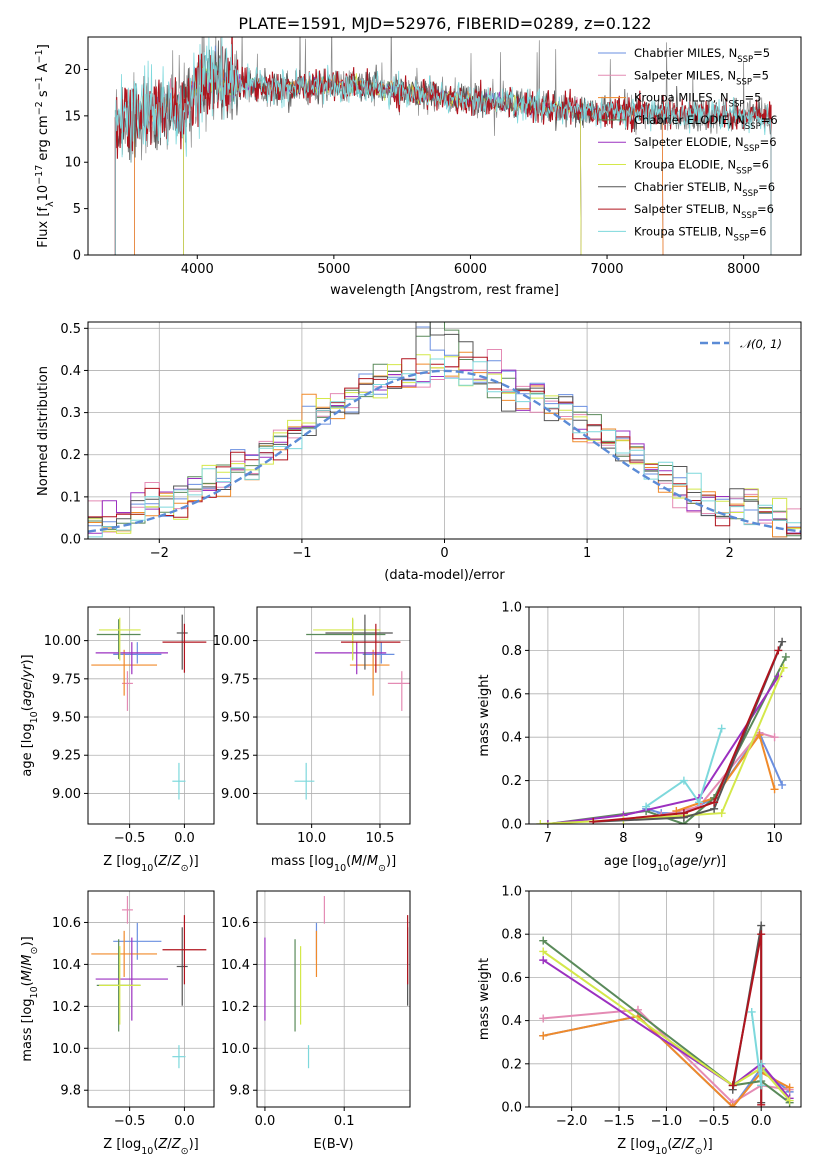 Image resolution: width=819 pixels, height=1170 pixels. Describe the element at coordinates (72, 70) in the screenshot. I see `tick-label-y: 20` at that location.